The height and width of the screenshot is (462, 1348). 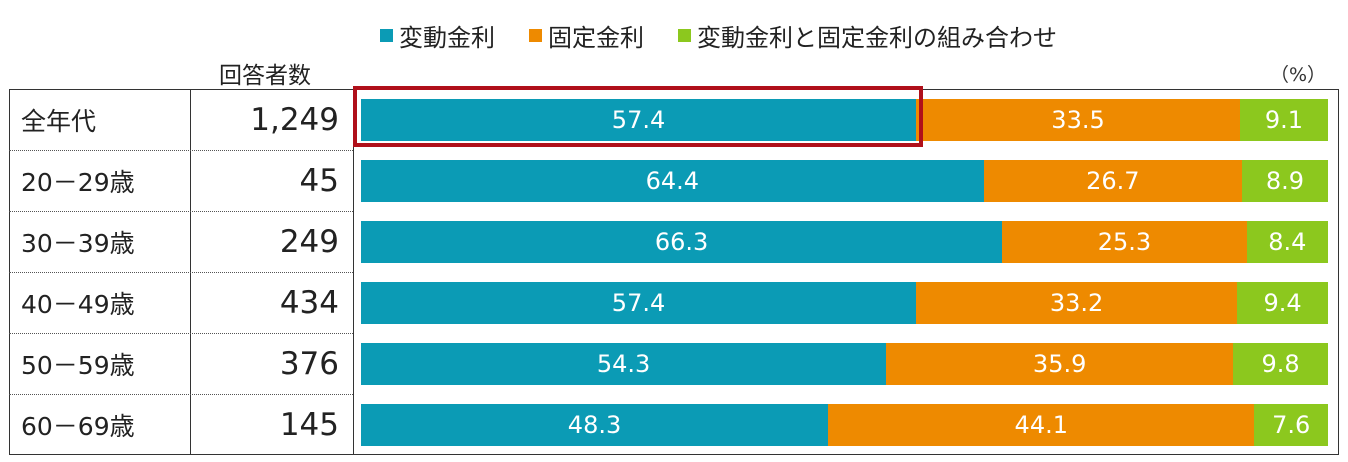 I want to click on data-label: 9.8, so click(x=1280, y=363).